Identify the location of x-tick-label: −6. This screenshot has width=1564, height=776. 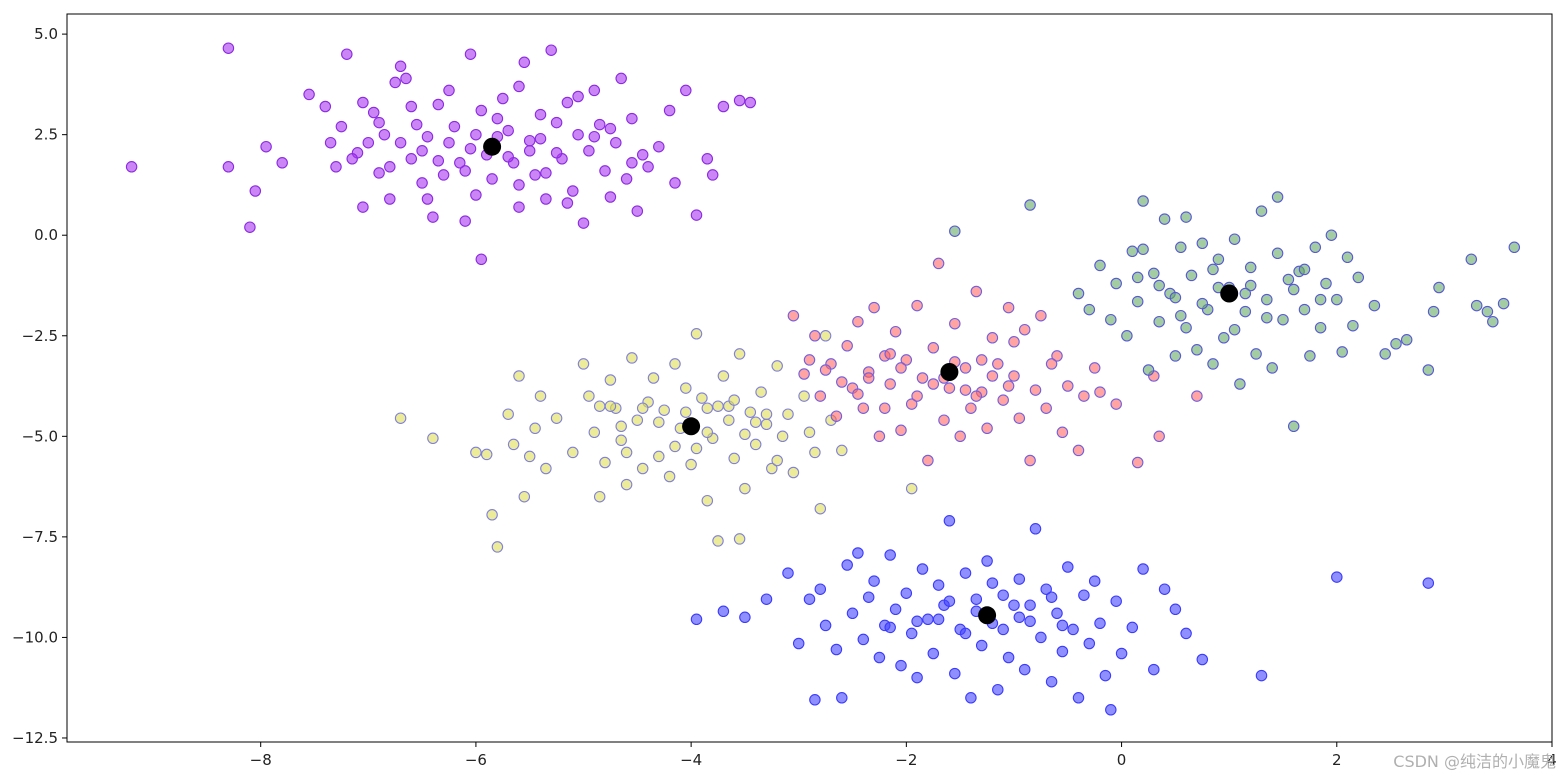
(476, 760).